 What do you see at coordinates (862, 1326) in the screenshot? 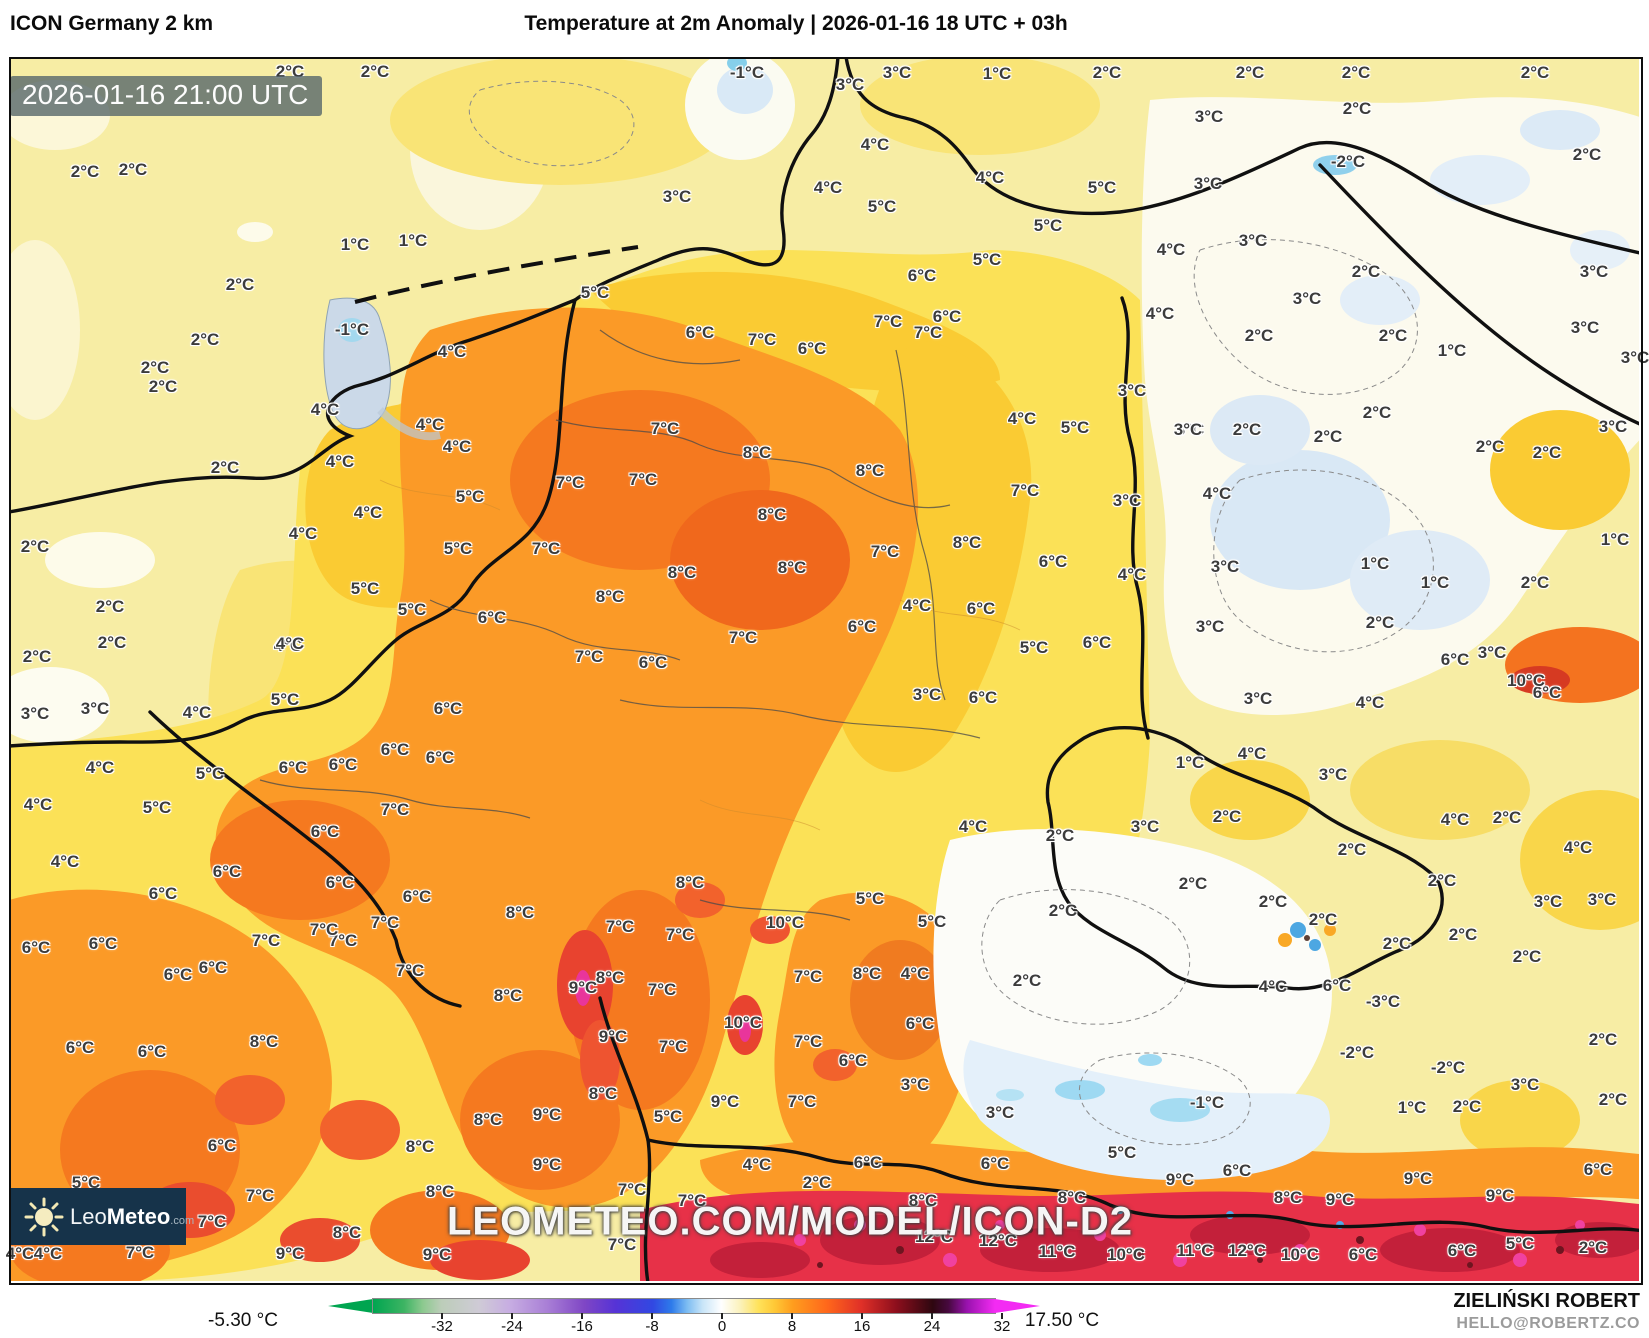
I see `colorbar-tick-label: 16` at bounding box center [862, 1326].